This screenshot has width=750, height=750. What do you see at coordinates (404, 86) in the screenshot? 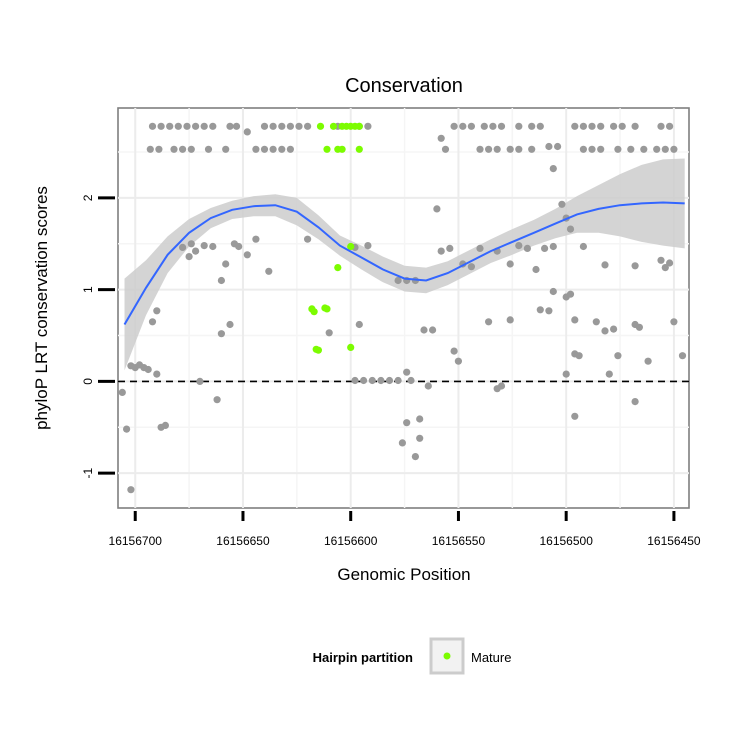
I see `chart-title: Conservation` at bounding box center [404, 86].